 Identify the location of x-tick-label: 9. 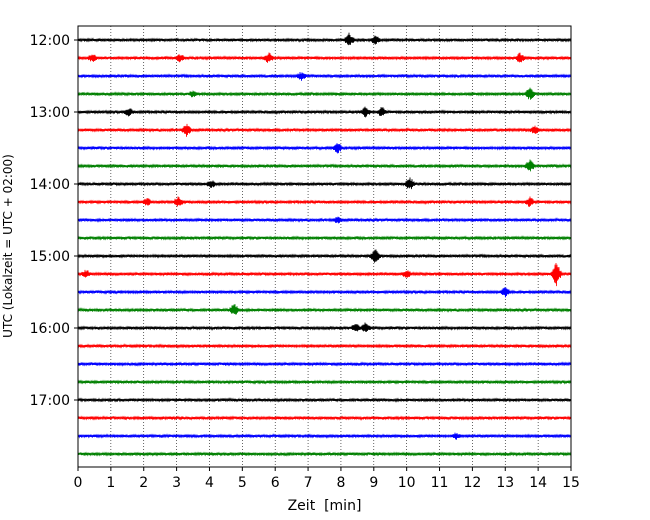
(373, 483).